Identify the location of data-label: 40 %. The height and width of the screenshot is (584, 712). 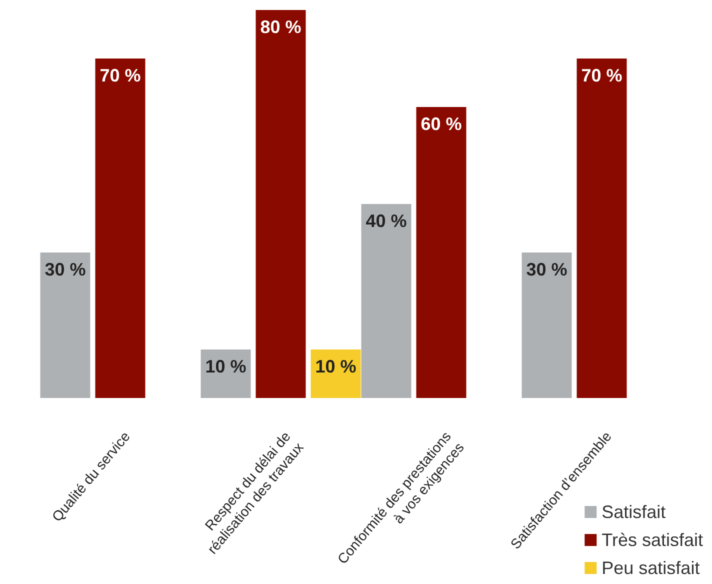
(386, 221).